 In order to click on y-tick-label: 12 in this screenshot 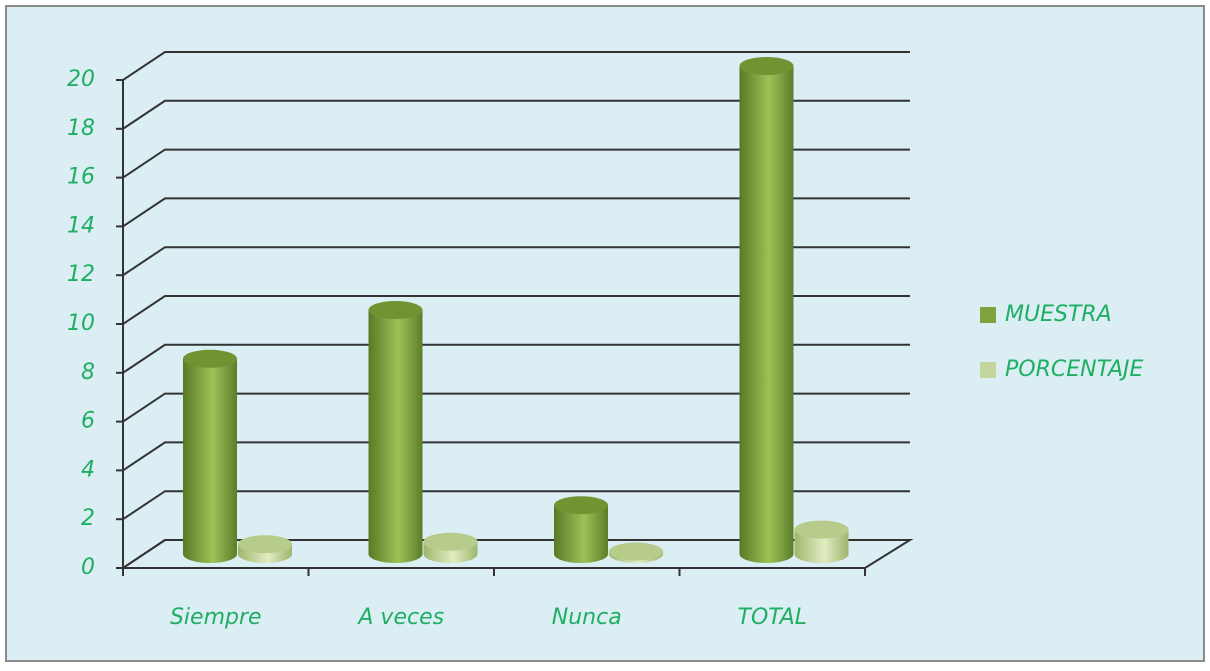, I will do `click(81, 274)`.